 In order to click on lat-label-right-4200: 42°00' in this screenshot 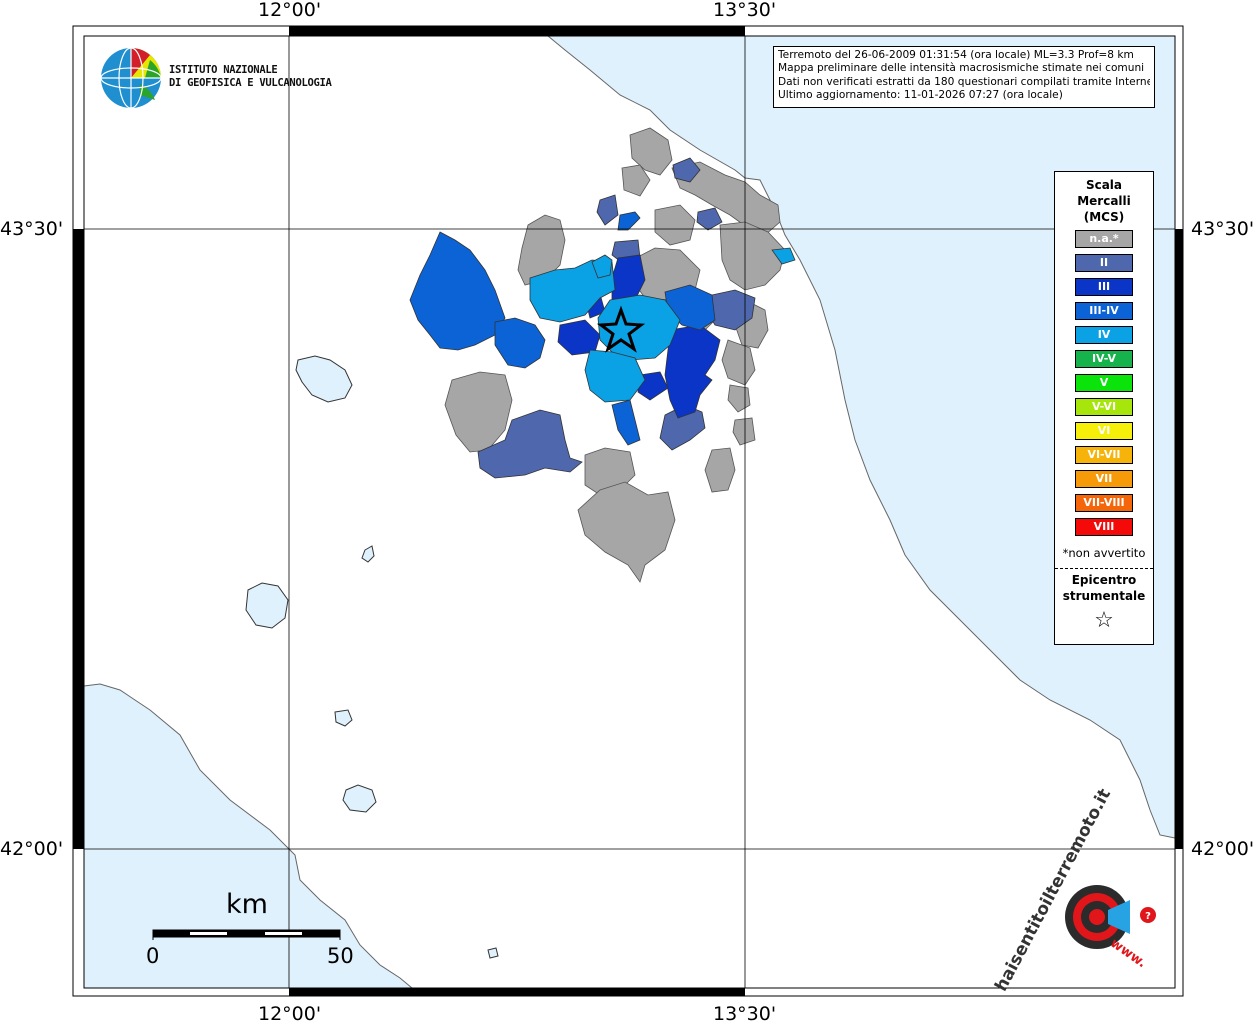, I will do `click(1223, 849)`.